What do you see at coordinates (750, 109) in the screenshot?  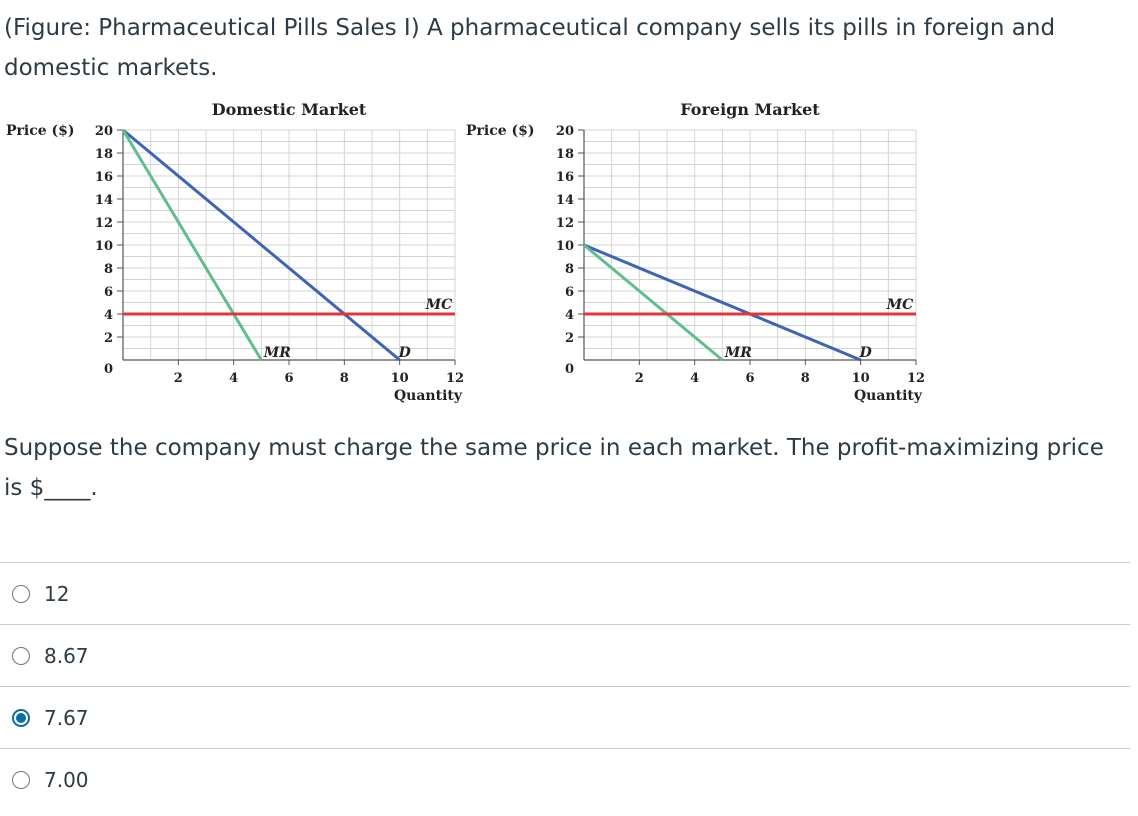 I see `chart-title: Foreign Market` at bounding box center [750, 109].